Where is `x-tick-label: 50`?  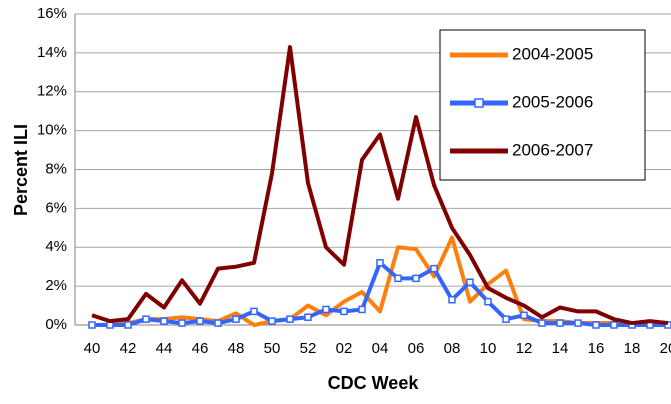 x-tick-label: 50 is located at coordinates (272, 348).